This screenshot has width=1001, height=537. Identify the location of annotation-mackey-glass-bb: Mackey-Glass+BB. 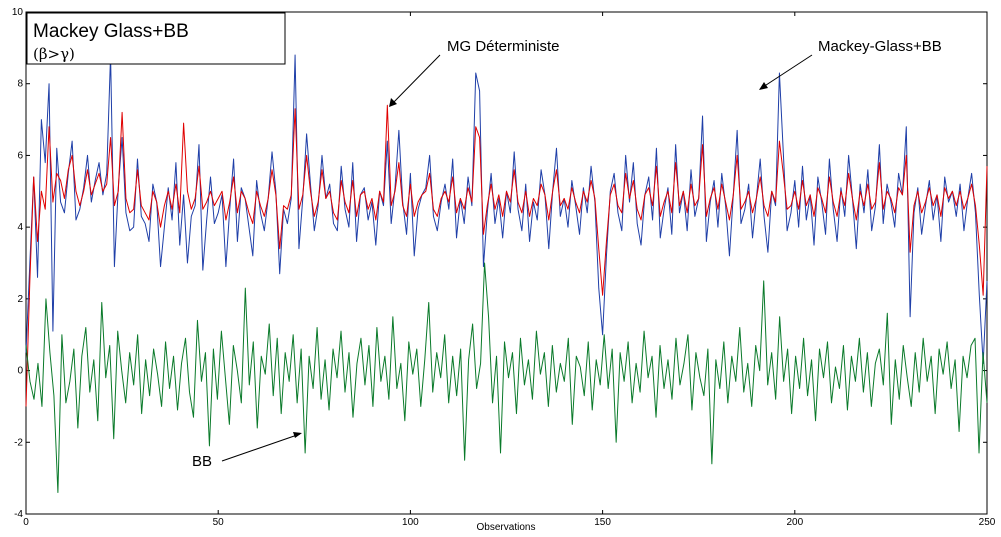
(850, 64).